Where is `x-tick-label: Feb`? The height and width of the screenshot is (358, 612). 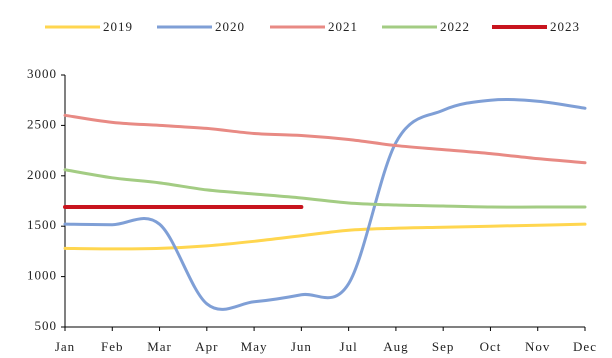 x-tick-label: Feb is located at coordinates (112, 346).